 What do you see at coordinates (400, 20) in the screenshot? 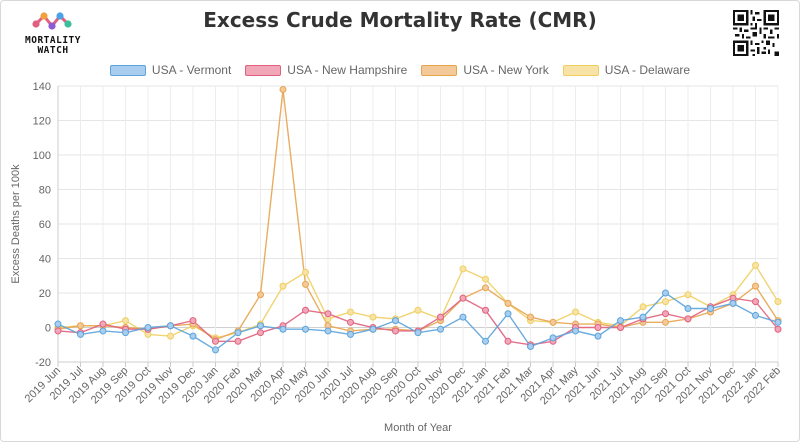
I see `chart-title: Excess Crude Mortality Rate (CMR)` at bounding box center [400, 20].